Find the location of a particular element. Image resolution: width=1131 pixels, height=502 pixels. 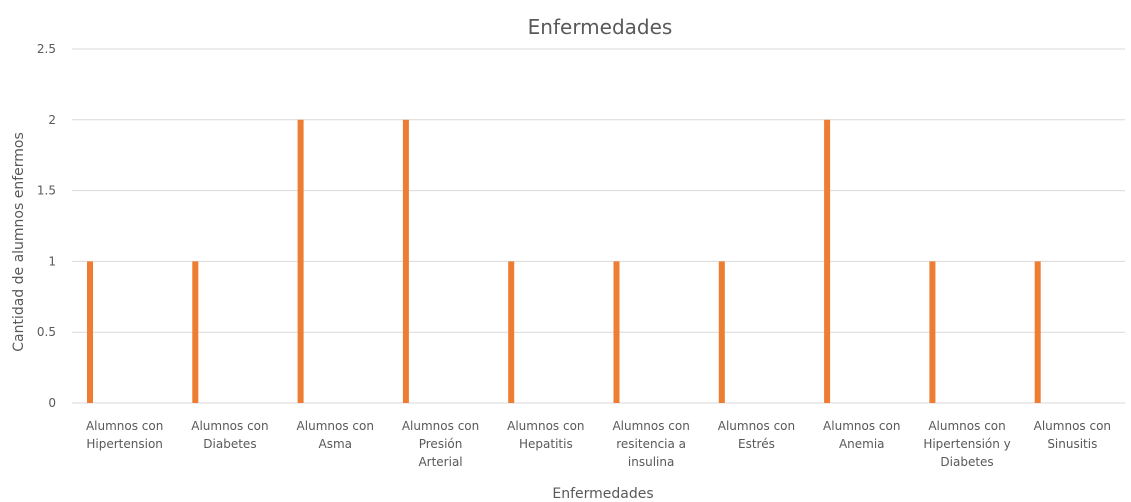

y-tick-label: 0.5 is located at coordinates (46, 332).